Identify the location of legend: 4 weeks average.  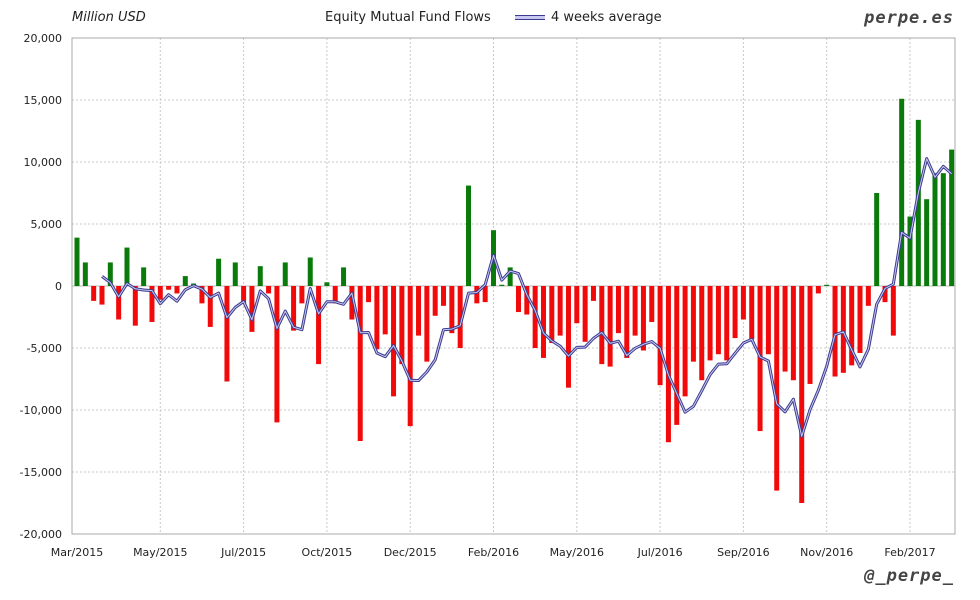
(588, 17).